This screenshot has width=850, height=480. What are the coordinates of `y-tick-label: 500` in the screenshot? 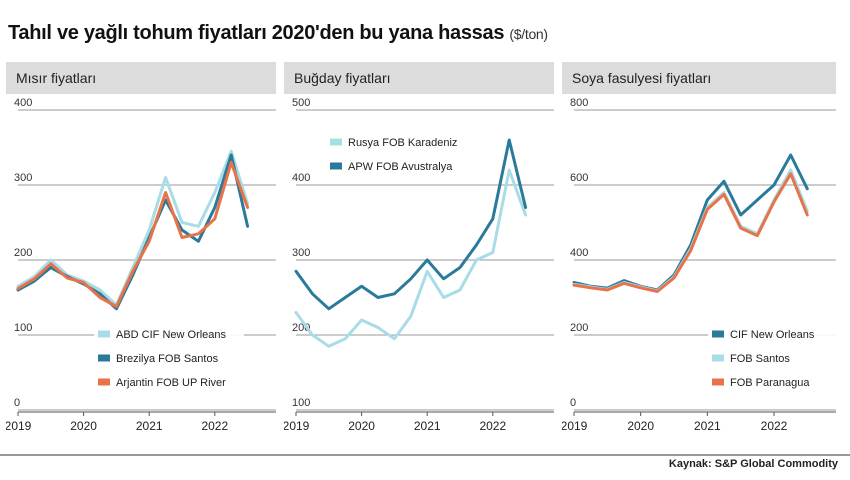 It's located at (301, 103).